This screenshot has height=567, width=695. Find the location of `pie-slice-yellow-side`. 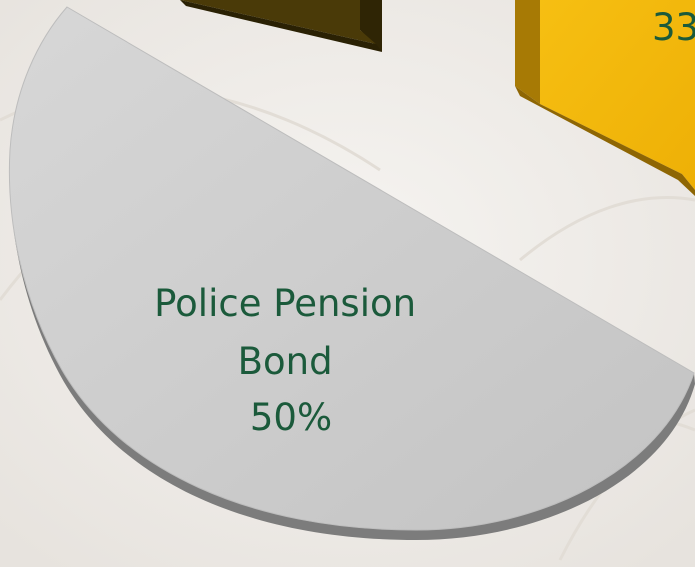

pie-slice-yellow-side is located at coordinates (527, 52).